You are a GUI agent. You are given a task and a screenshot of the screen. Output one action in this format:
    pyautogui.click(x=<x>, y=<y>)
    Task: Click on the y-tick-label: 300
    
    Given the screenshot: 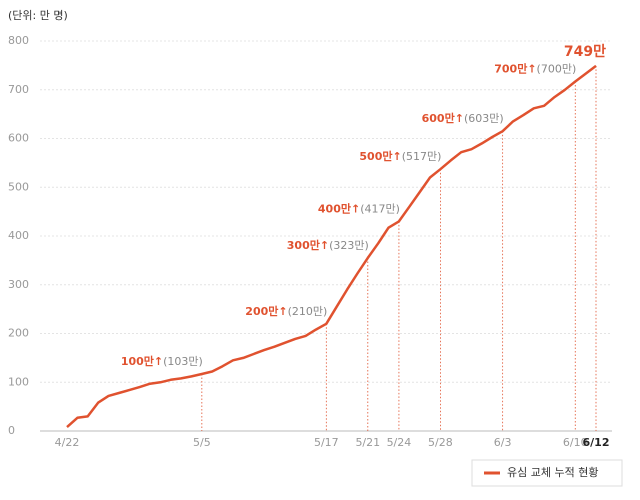 What is the action you would take?
    pyautogui.click(x=18, y=284)
    